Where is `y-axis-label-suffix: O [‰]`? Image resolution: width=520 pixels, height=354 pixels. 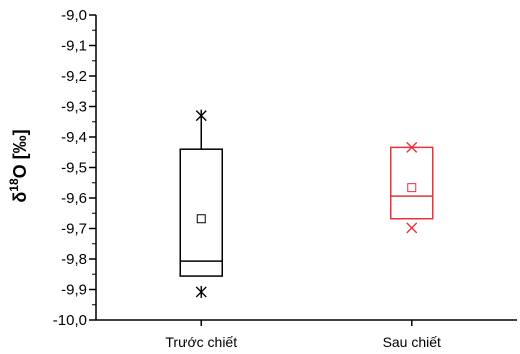
y-axis-label-suffix: O [‰] is located at coordinates (20, 153).